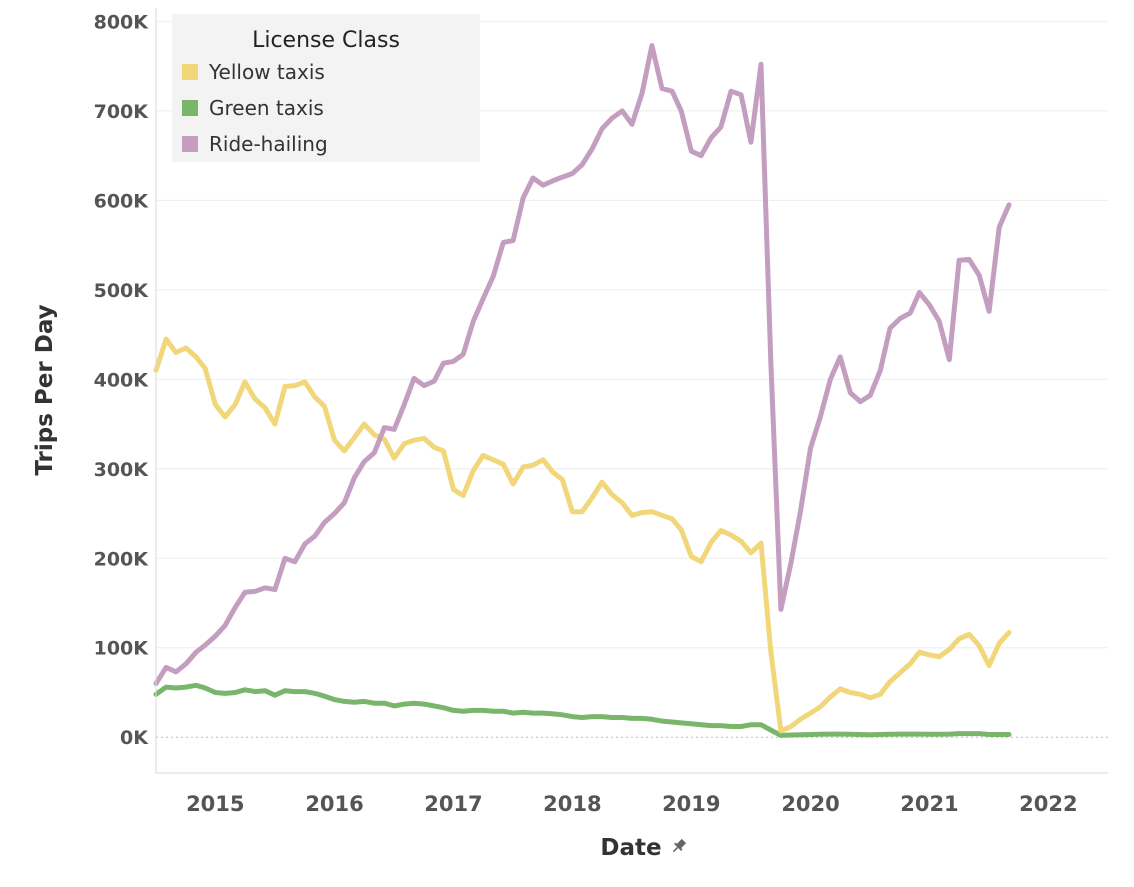 The width and height of the screenshot is (1134, 887). What do you see at coordinates (326, 40) in the screenshot?
I see `legend-title: License Class` at bounding box center [326, 40].